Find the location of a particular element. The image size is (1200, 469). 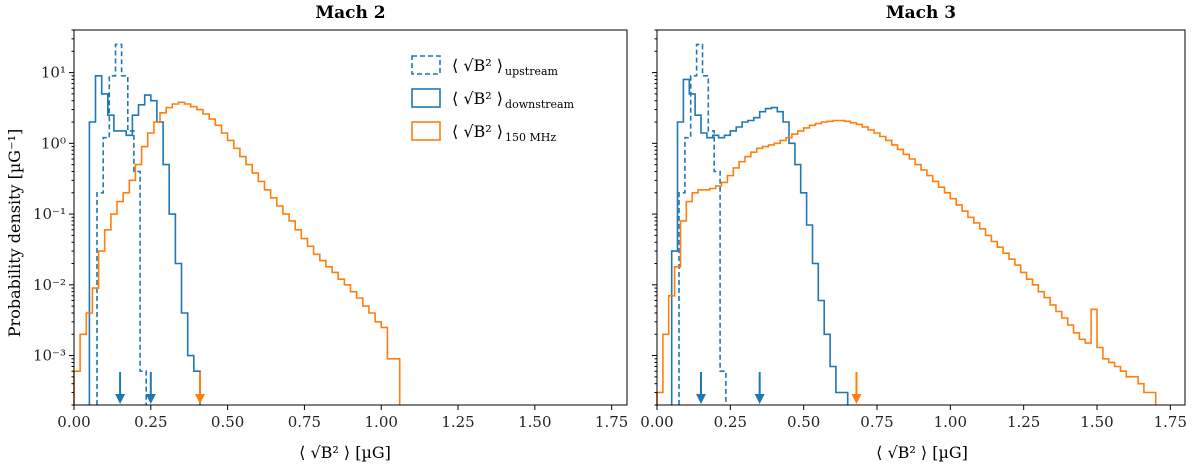

legend-label: ⟨ √B² ⟩ upstream is located at coordinates (505, 67).